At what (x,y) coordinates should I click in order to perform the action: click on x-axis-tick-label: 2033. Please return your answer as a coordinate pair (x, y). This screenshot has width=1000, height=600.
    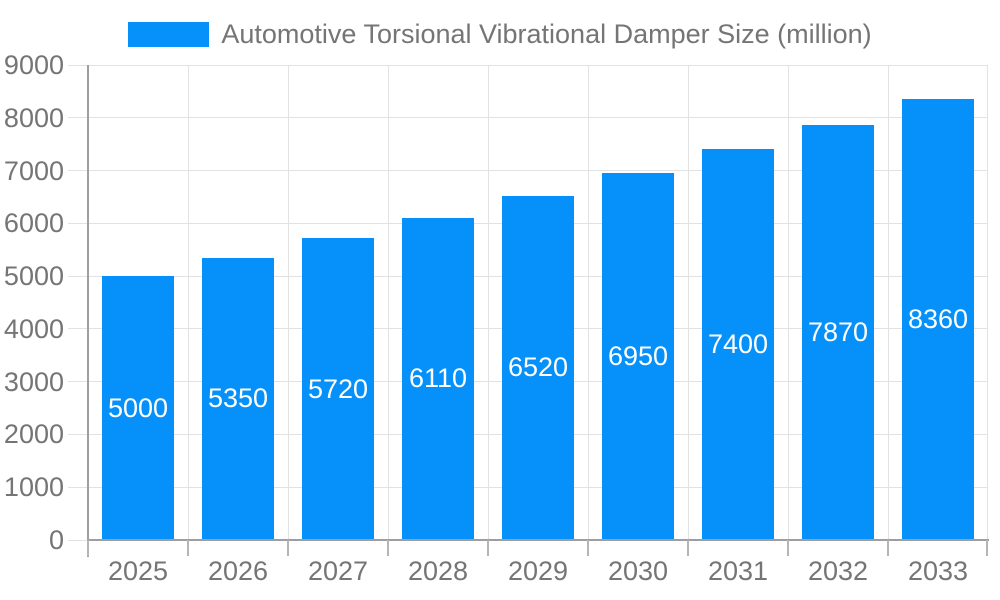
    Looking at the image, I should click on (938, 571).